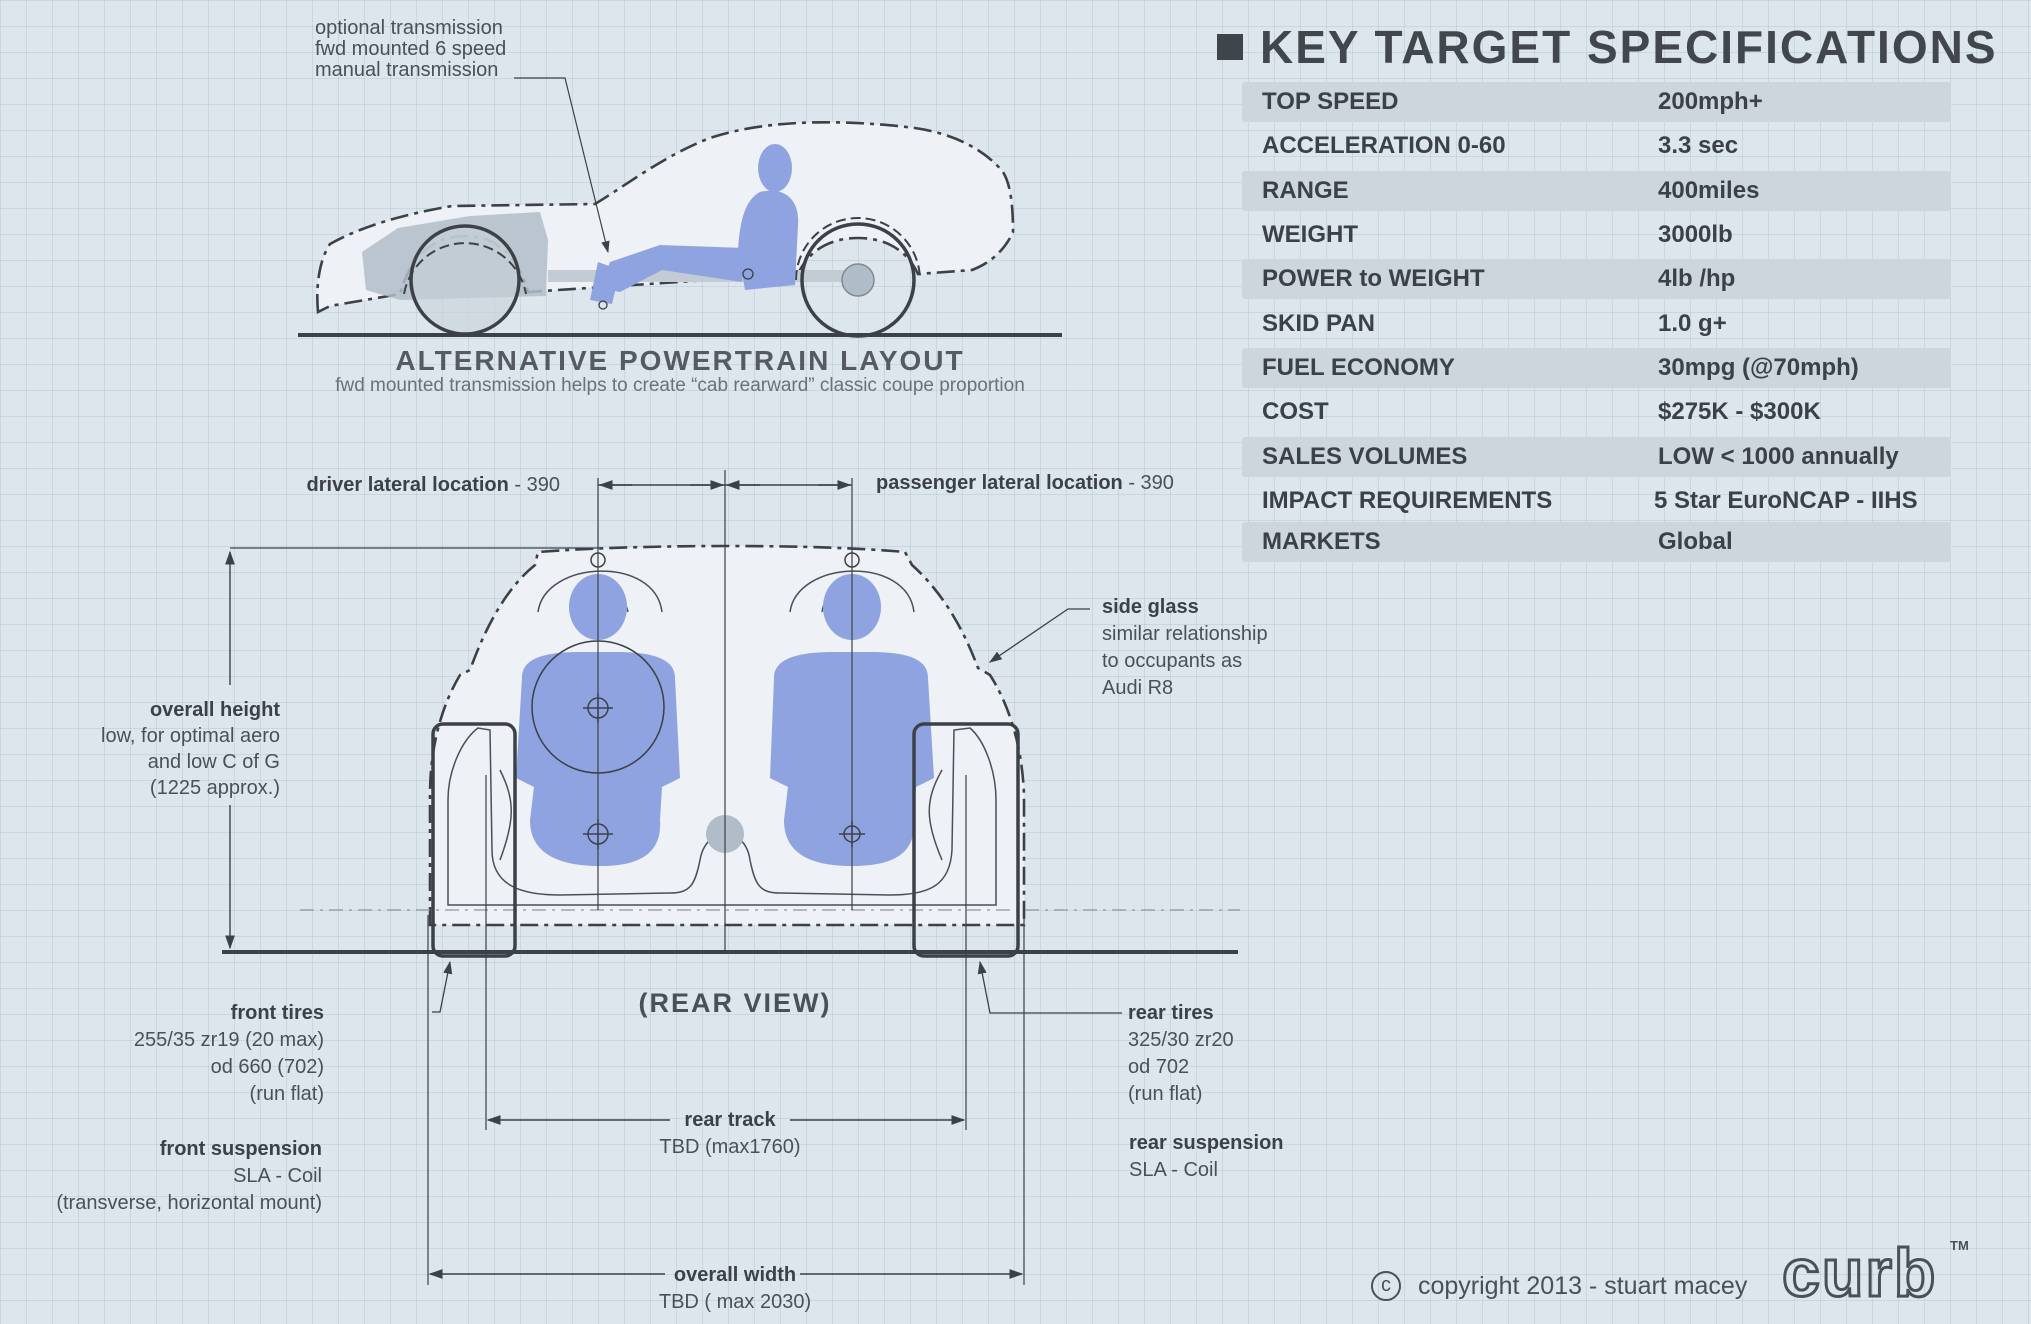 The height and width of the screenshot is (1324, 2031). Describe the element at coordinates (1386, 1286) in the screenshot. I see `copyright-icon: c` at that location.